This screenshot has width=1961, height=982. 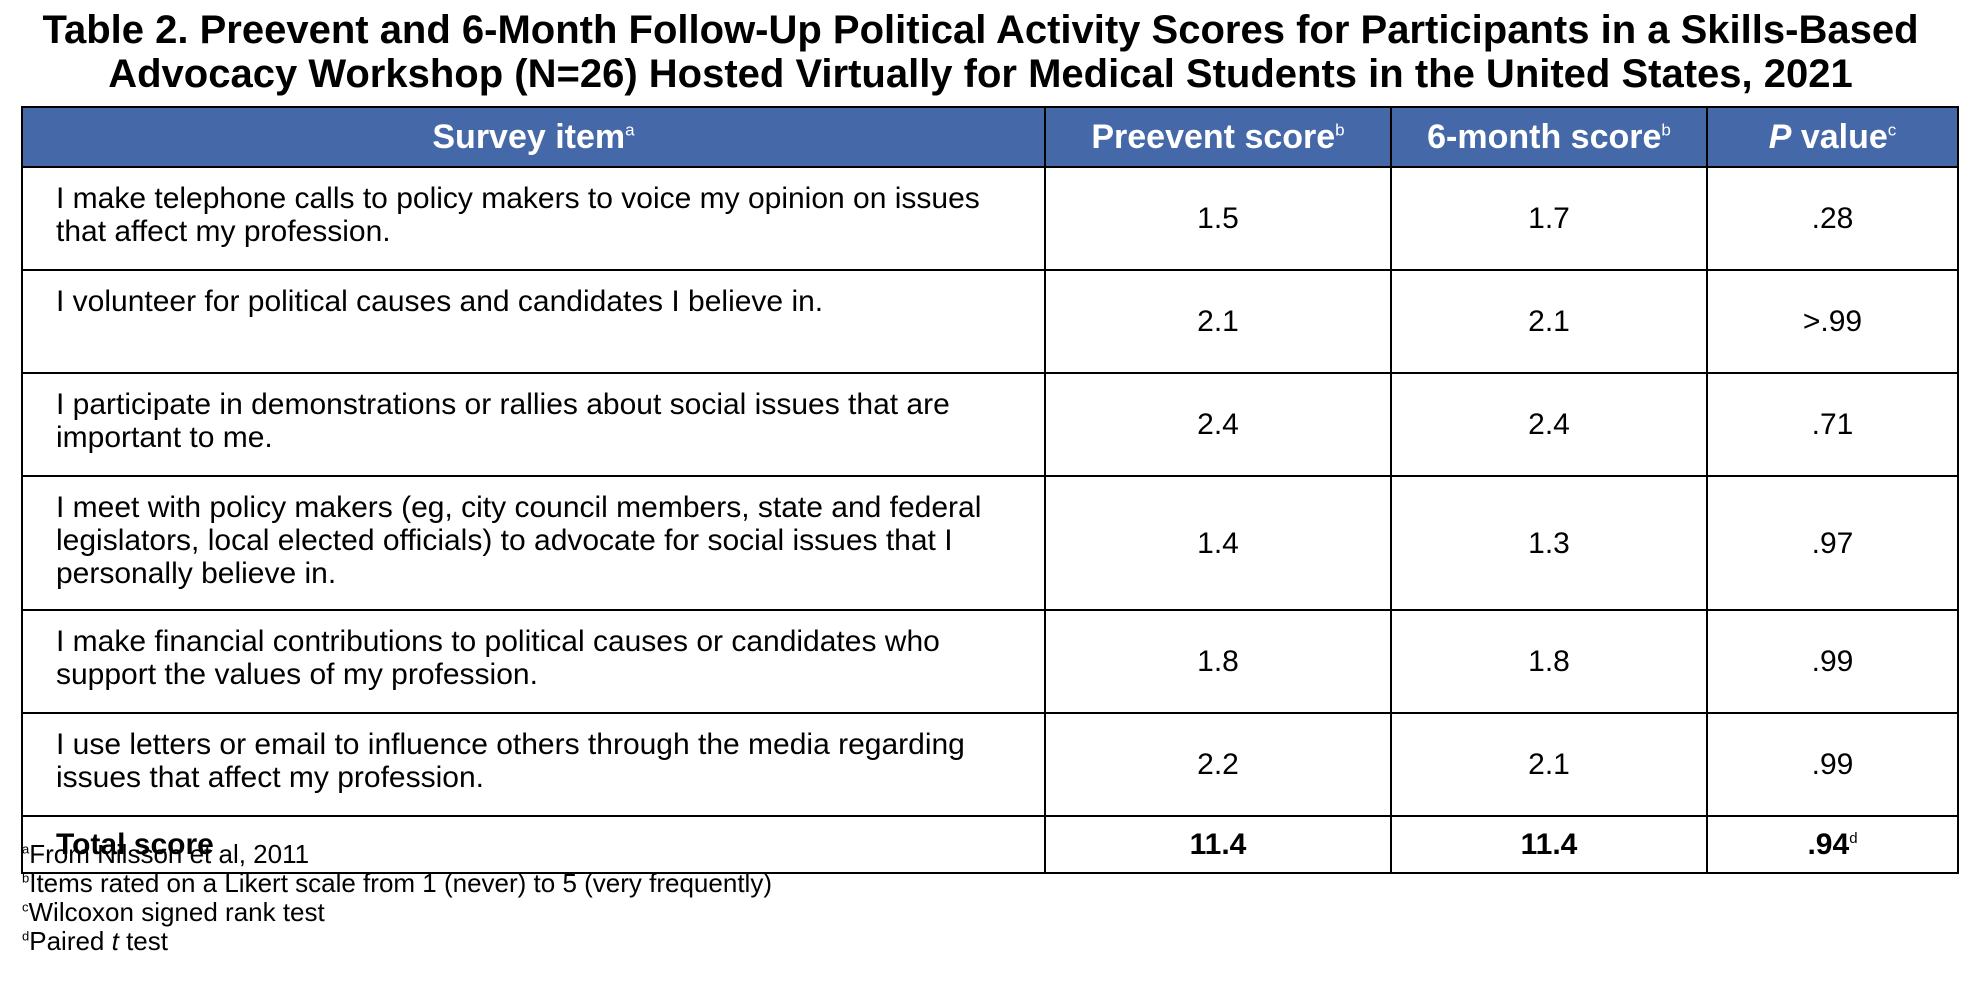 What do you see at coordinates (1218, 661) in the screenshot?
I see `preevent-score-cell: 1.8` at bounding box center [1218, 661].